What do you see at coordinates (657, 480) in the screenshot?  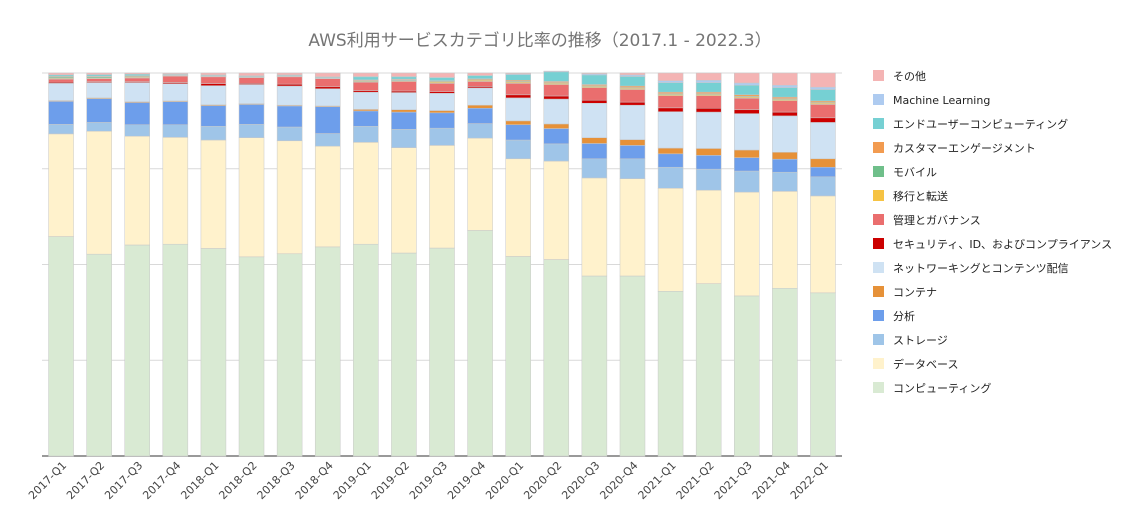 I see `x-tick-label: 2021-Q1` at bounding box center [657, 480].